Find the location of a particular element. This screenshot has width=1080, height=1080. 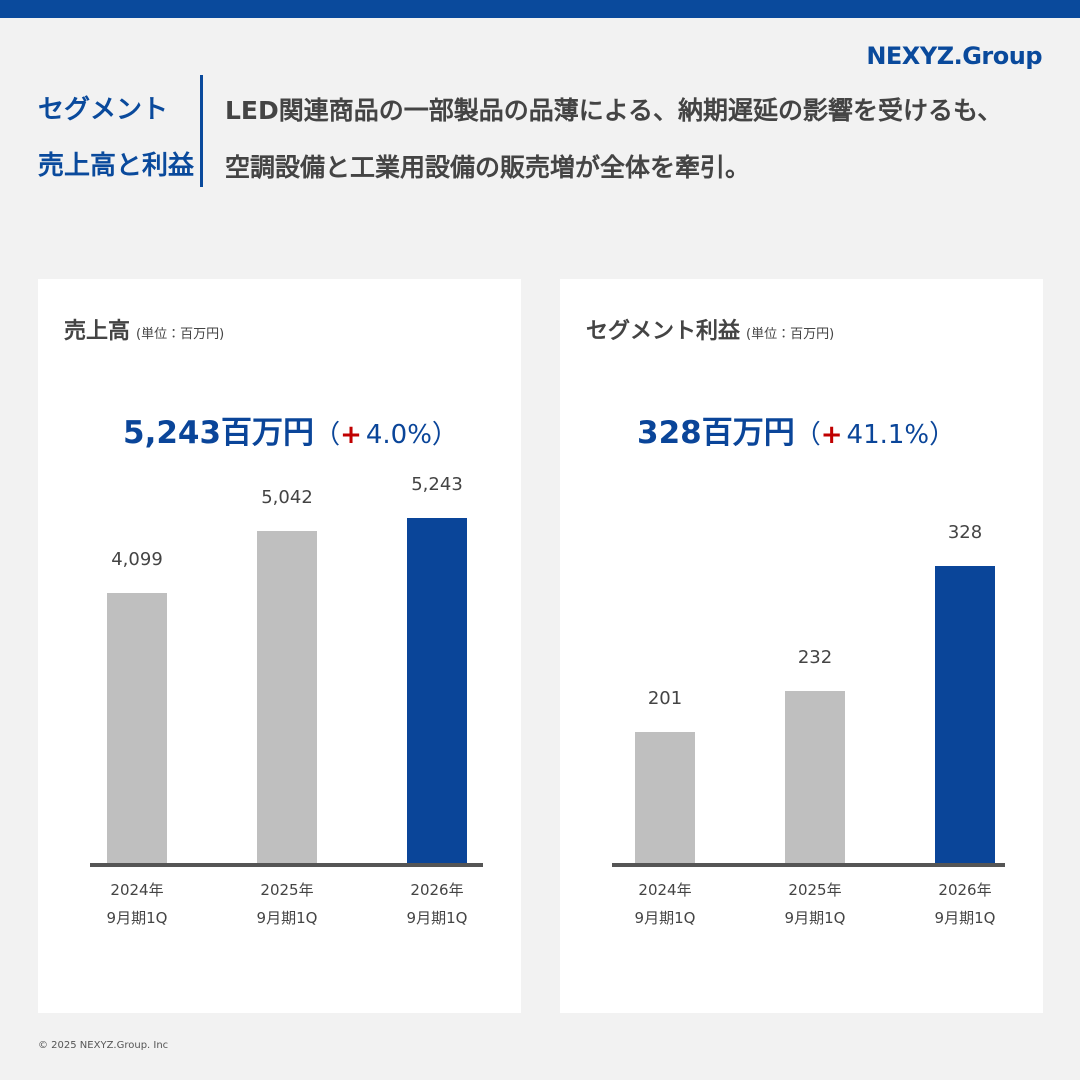

chart-title-text: 売上高 is located at coordinates (97, 331).